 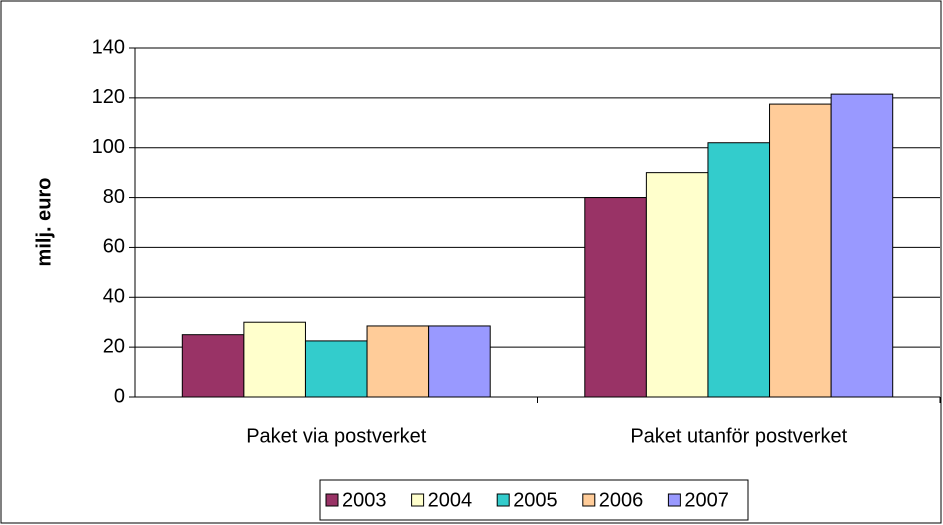 I want to click on y-tick-label: 100, so click(x=108, y=147).